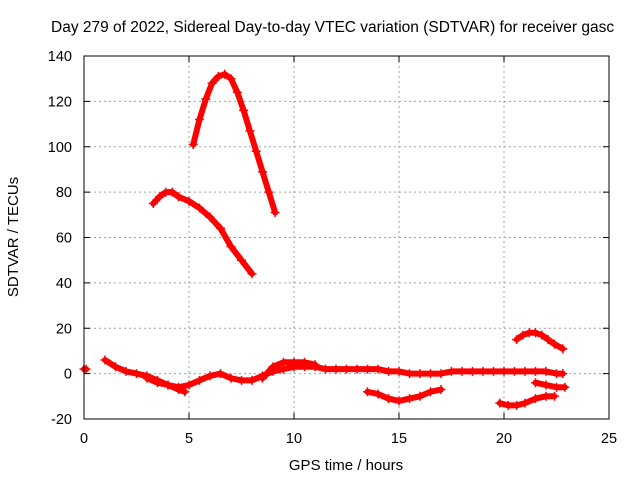  Describe the element at coordinates (289, 370) in the screenshot. I see `series-arc-f` at that location.